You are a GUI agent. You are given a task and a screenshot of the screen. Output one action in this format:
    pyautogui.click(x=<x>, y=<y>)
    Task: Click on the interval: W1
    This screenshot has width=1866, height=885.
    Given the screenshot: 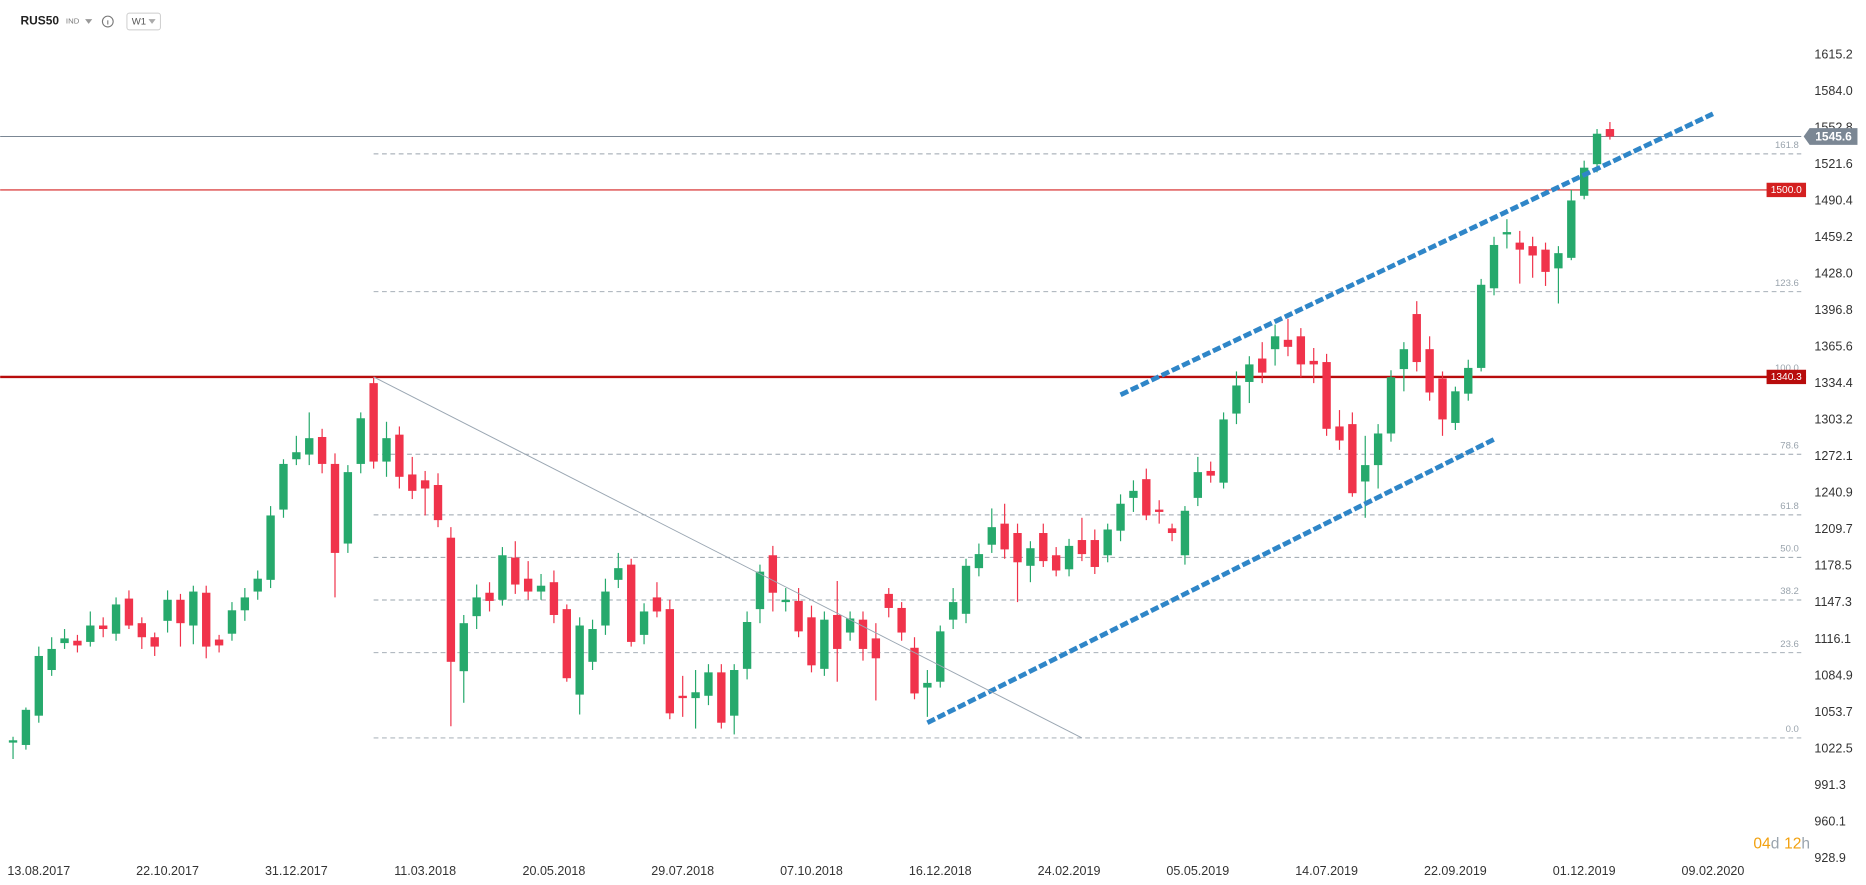 What is the action you would take?
    pyautogui.click(x=139, y=22)
    